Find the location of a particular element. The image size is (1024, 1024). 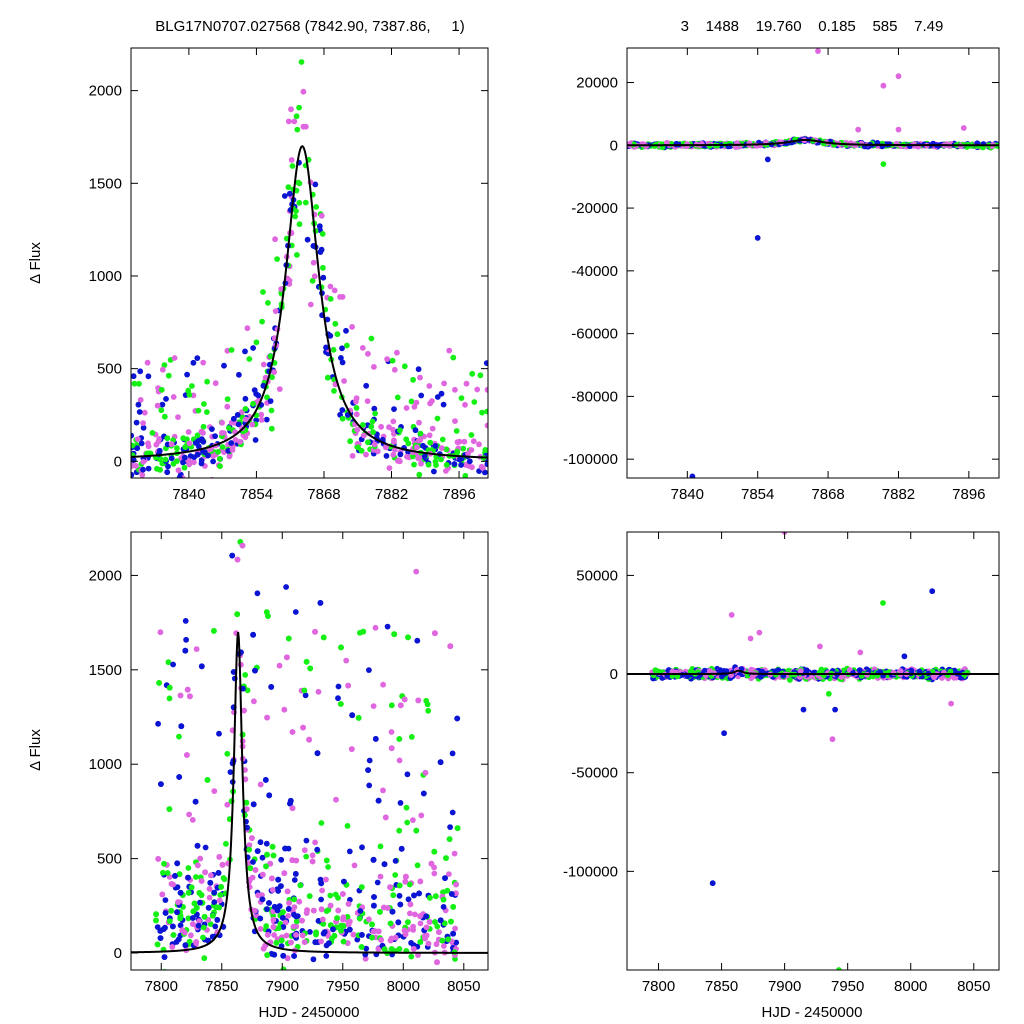

x-tick-label: 7882 is located at coordinates (898, 494).